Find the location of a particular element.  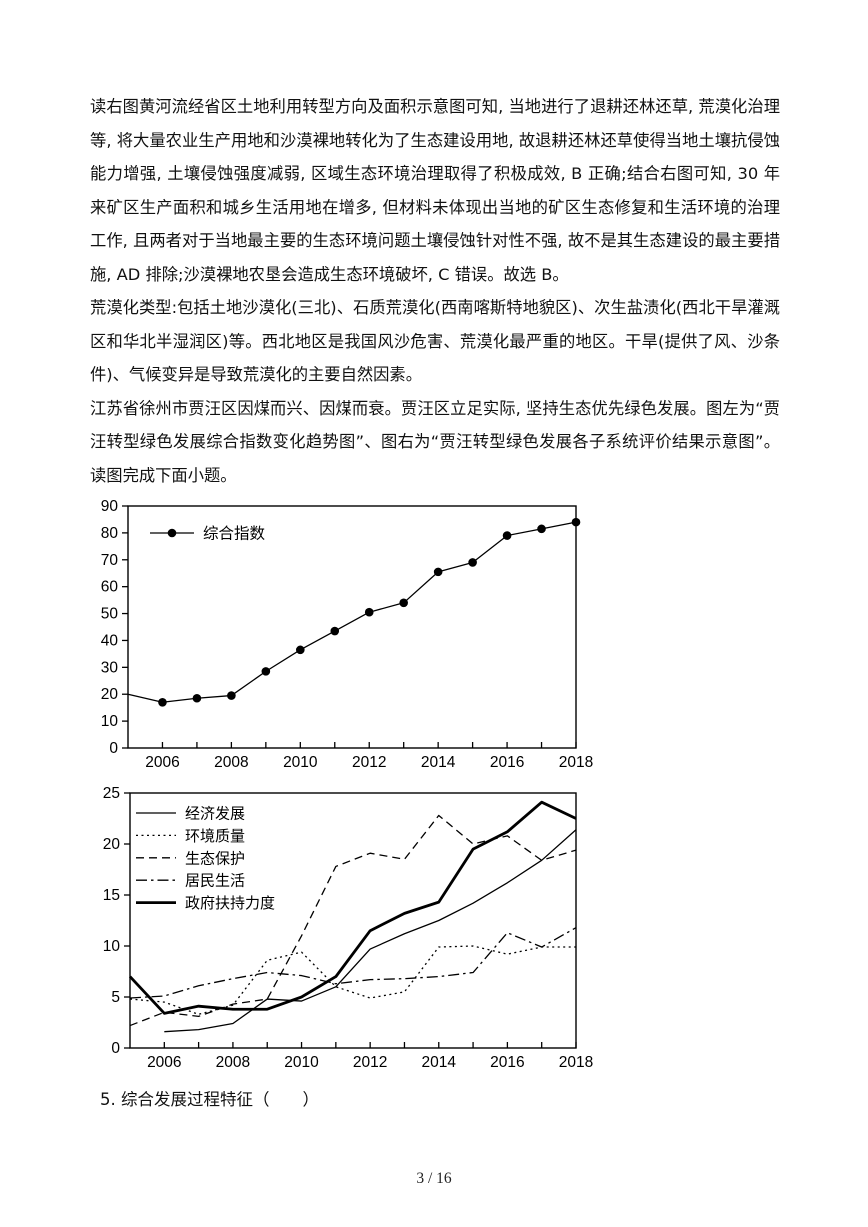

svg-text: 5 is located at coordinates (115, 997).